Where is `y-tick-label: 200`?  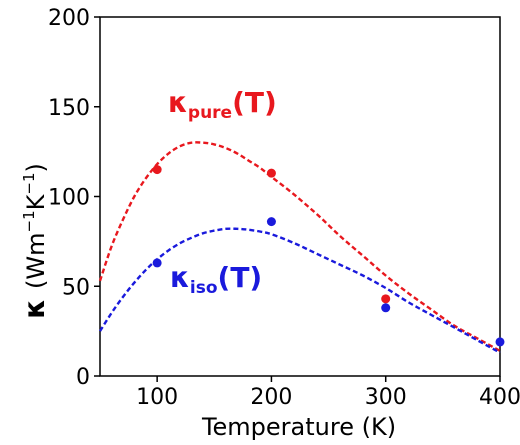
y-tick-label: 200 is located at coordinates (69, 18).